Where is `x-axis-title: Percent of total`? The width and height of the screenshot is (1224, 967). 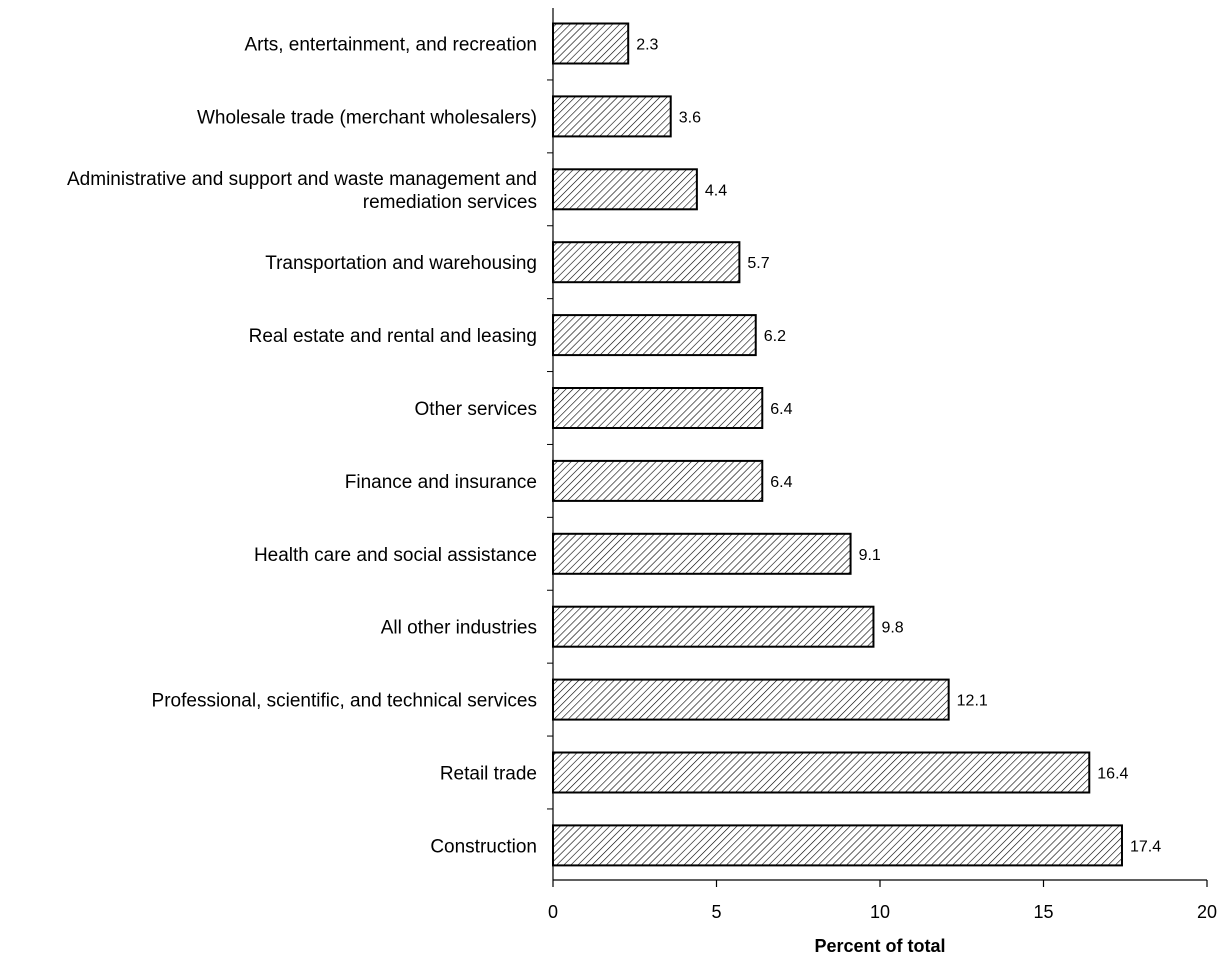
x-axis-title: Percent of total is located at coordinates (879, 946).